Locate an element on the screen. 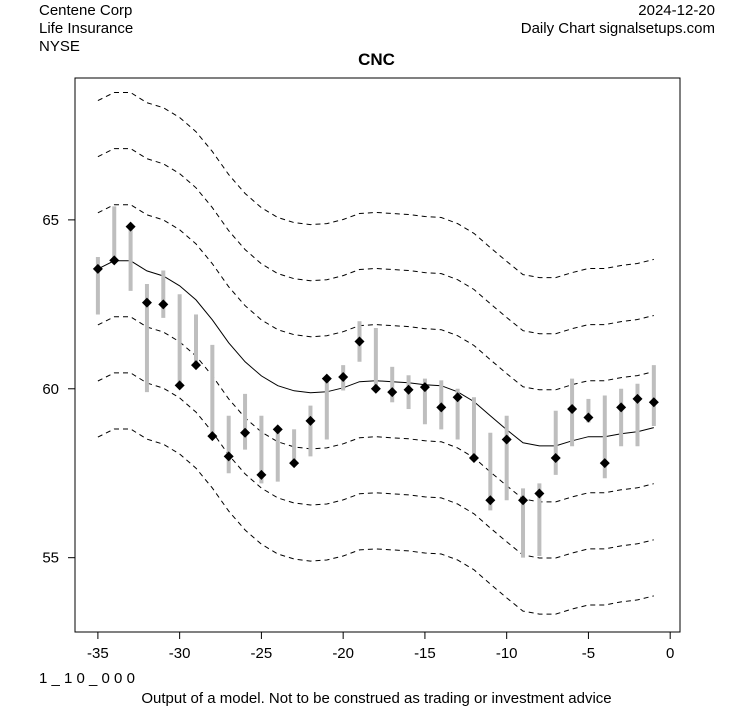 The image size is (753, 708). chart-date: 2024-12-20 is located at coordinates (676, 10).